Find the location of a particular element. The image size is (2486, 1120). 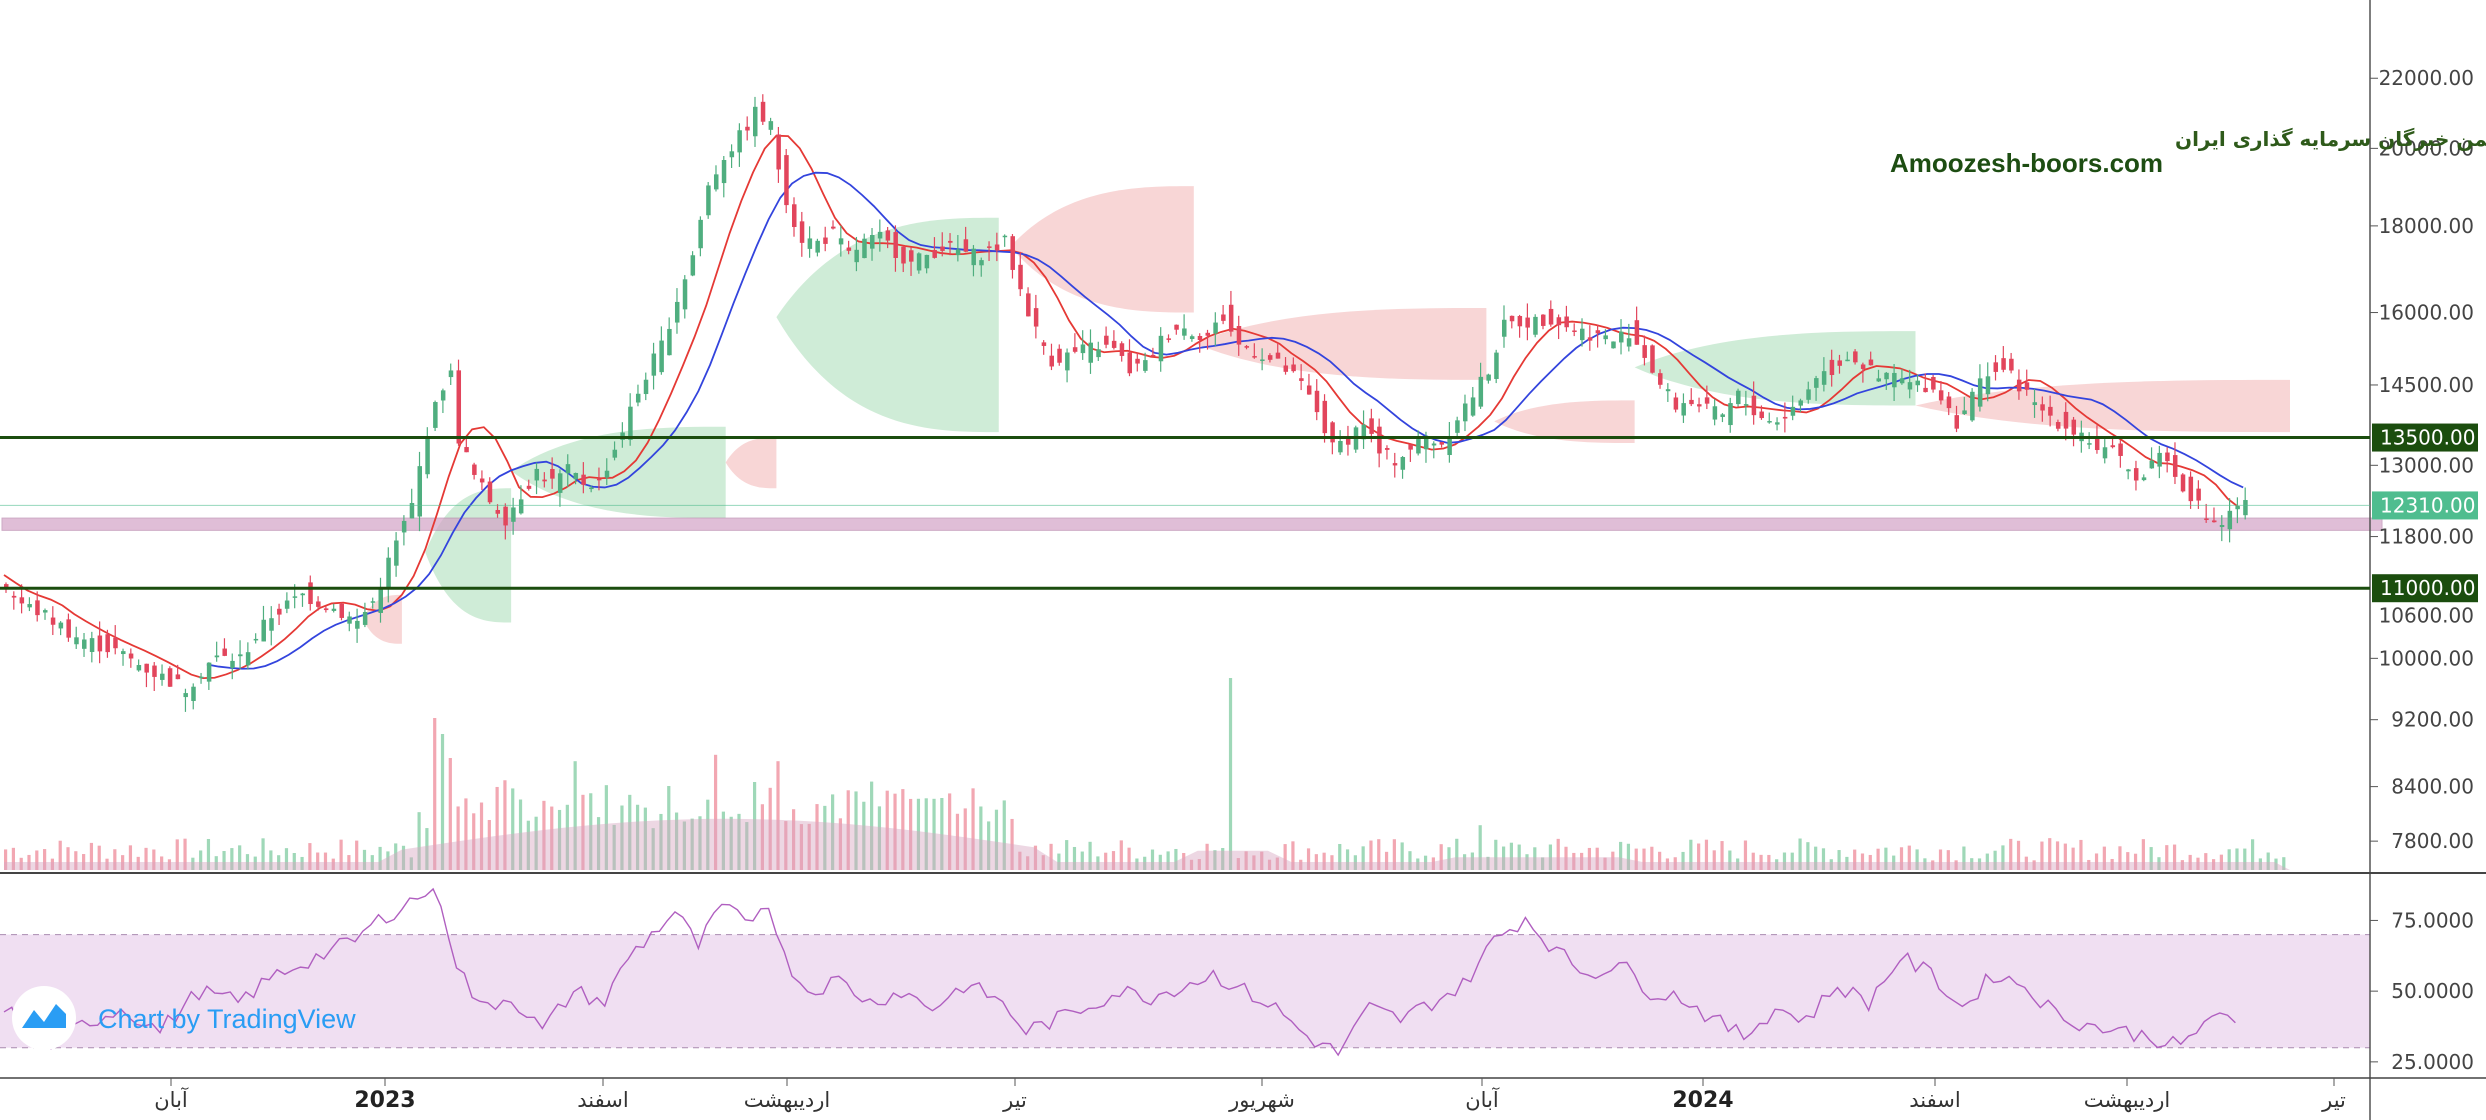

cloud-segment is located at coordinates (1564, 422).